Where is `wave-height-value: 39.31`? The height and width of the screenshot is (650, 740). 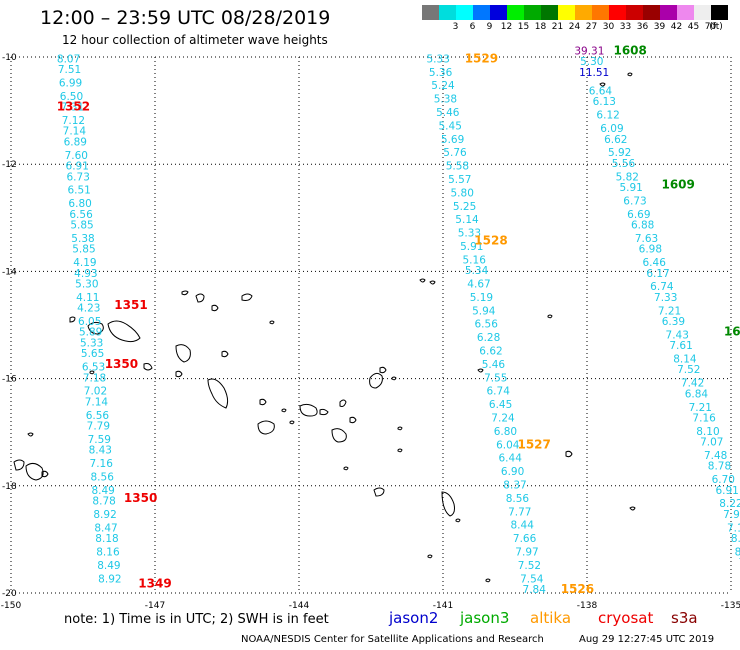
wave-height-value: 39.31 is located at coordinates (589, 51).